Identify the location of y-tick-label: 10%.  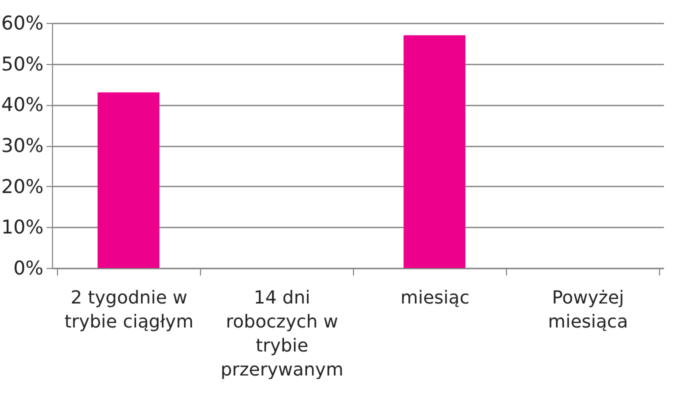
(22, 227).